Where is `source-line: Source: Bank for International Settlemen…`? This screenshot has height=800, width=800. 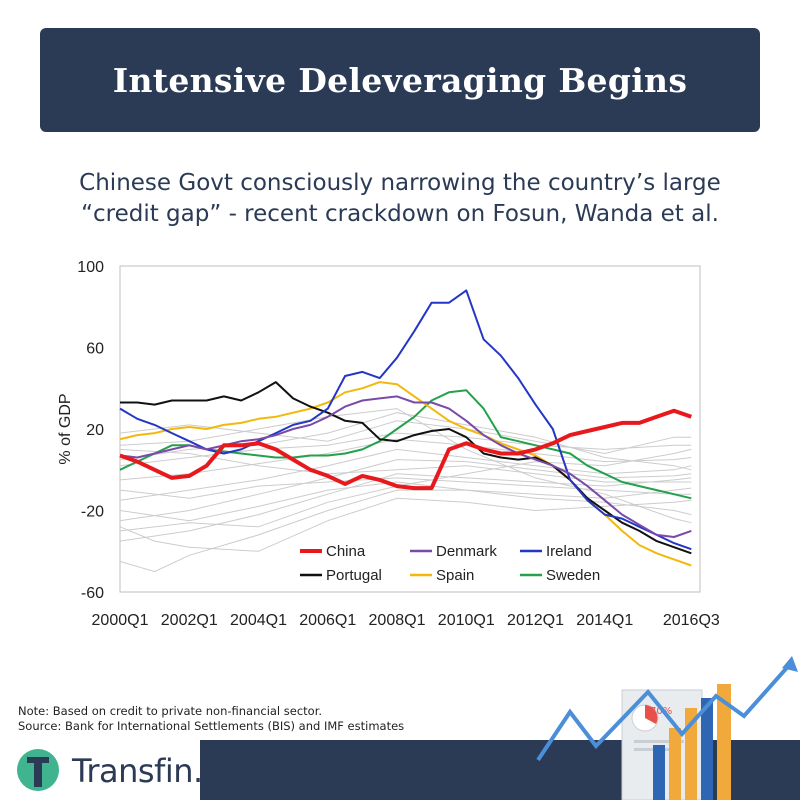 source-line: Source: Bank for International Settlemen… is located at coordinates (211, 726).